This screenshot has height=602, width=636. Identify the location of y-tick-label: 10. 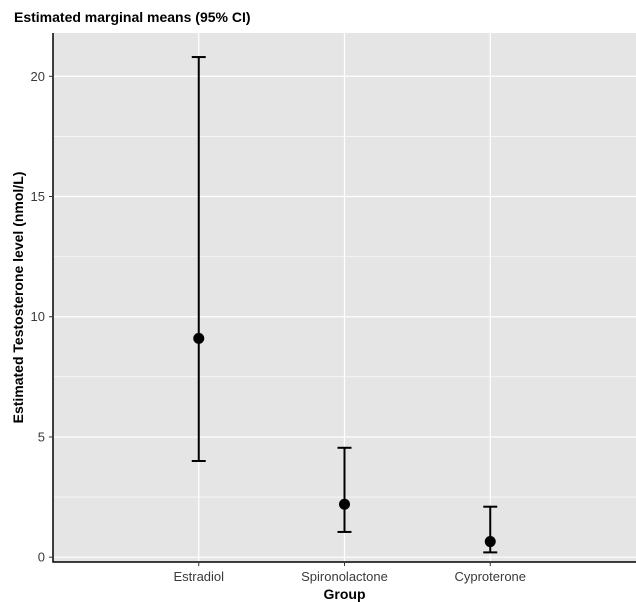
(38, 316).